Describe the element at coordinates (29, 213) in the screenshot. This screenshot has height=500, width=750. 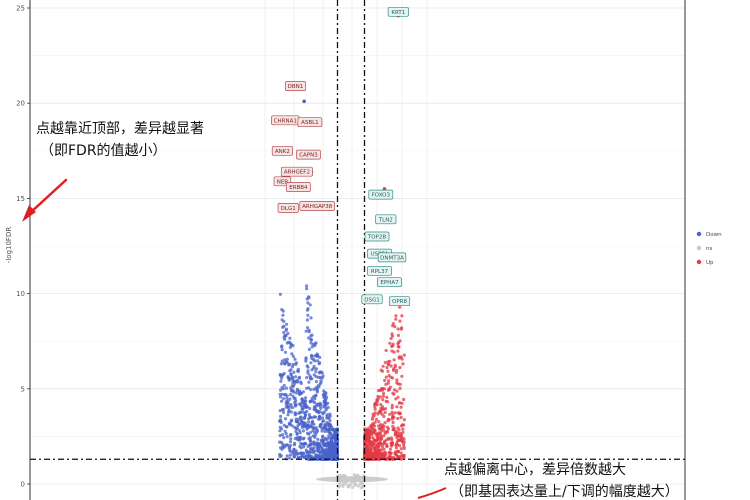
I see `arrow-head-top` at that location.